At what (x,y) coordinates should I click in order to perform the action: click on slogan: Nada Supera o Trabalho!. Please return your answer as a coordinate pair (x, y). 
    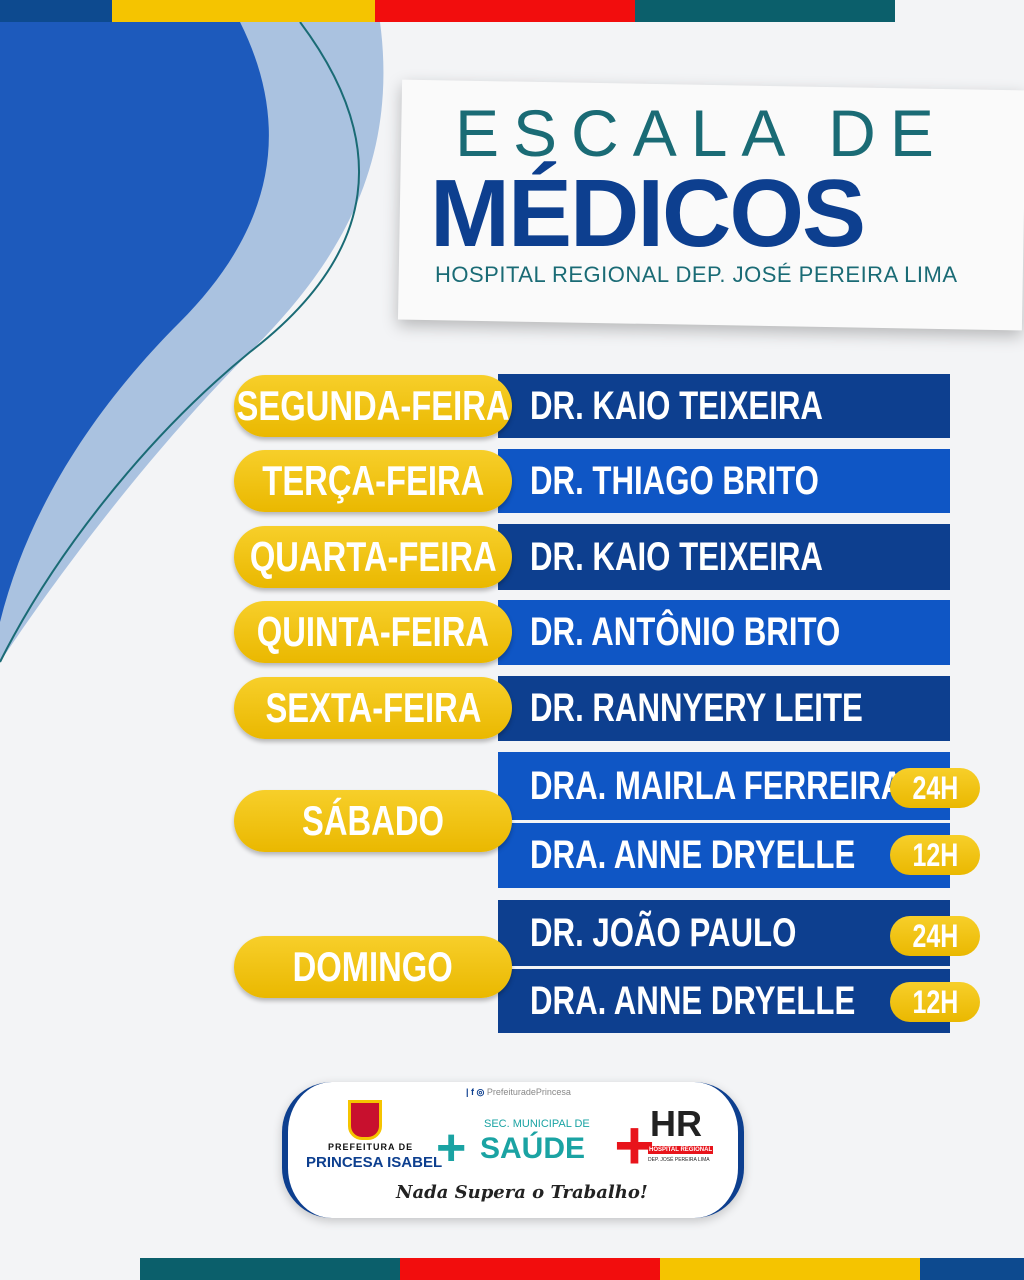
    Looking at the image, I should click on (522, 1192).